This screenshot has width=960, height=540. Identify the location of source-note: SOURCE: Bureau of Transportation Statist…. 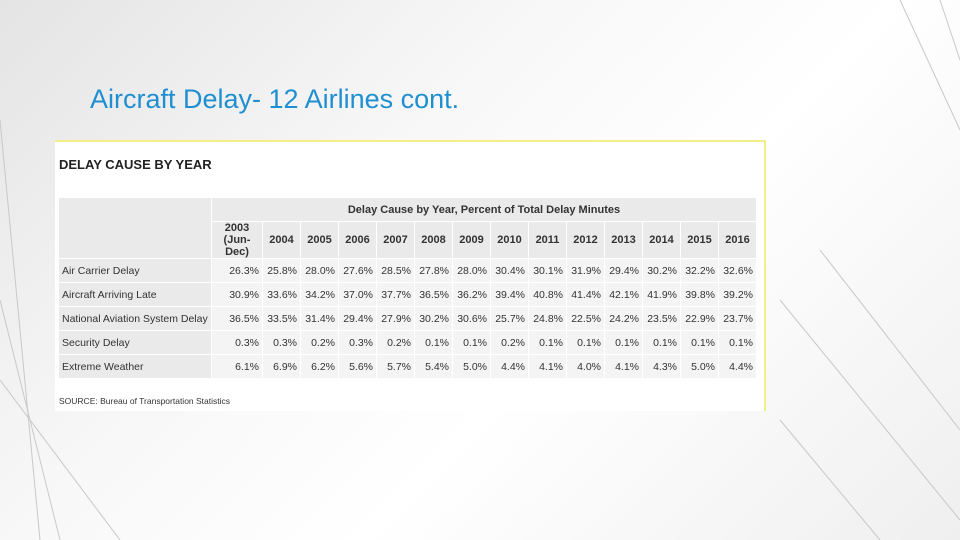
(145, 401).